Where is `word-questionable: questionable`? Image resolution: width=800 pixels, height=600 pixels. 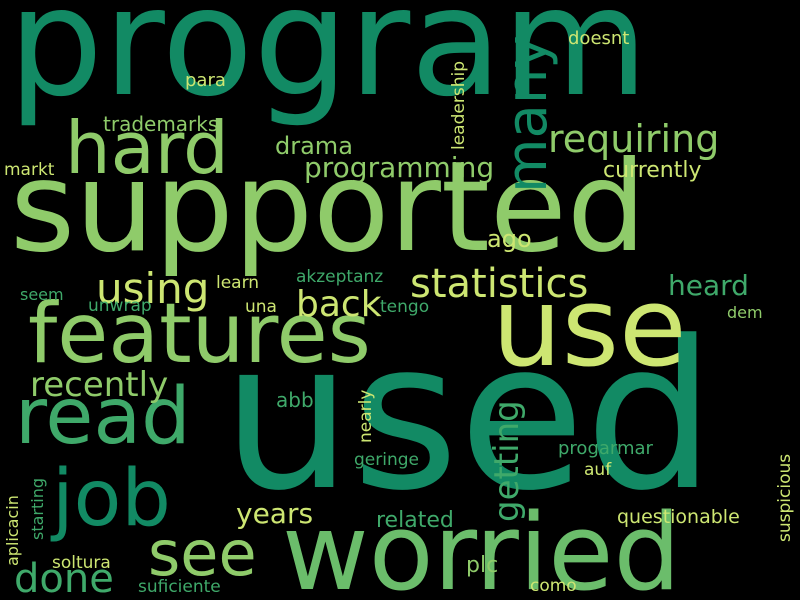 word-questionable: questionable is located at coordinates (678, 517).